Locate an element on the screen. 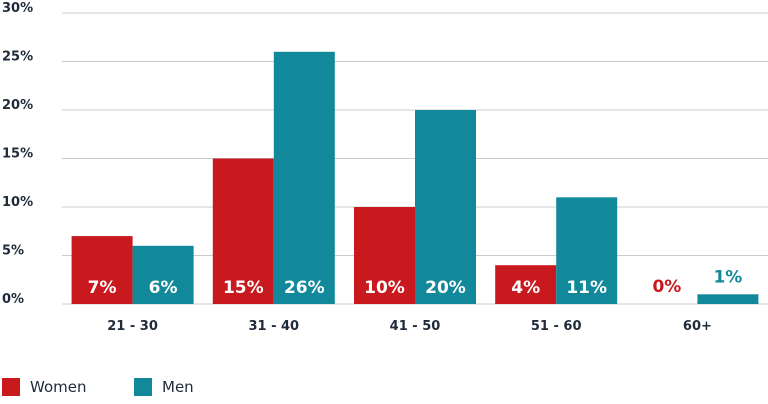 Image resolution: width=768 pixels, height=404 pixels. x-category-label: 21 - 30 is located at coordinates (132, 326).